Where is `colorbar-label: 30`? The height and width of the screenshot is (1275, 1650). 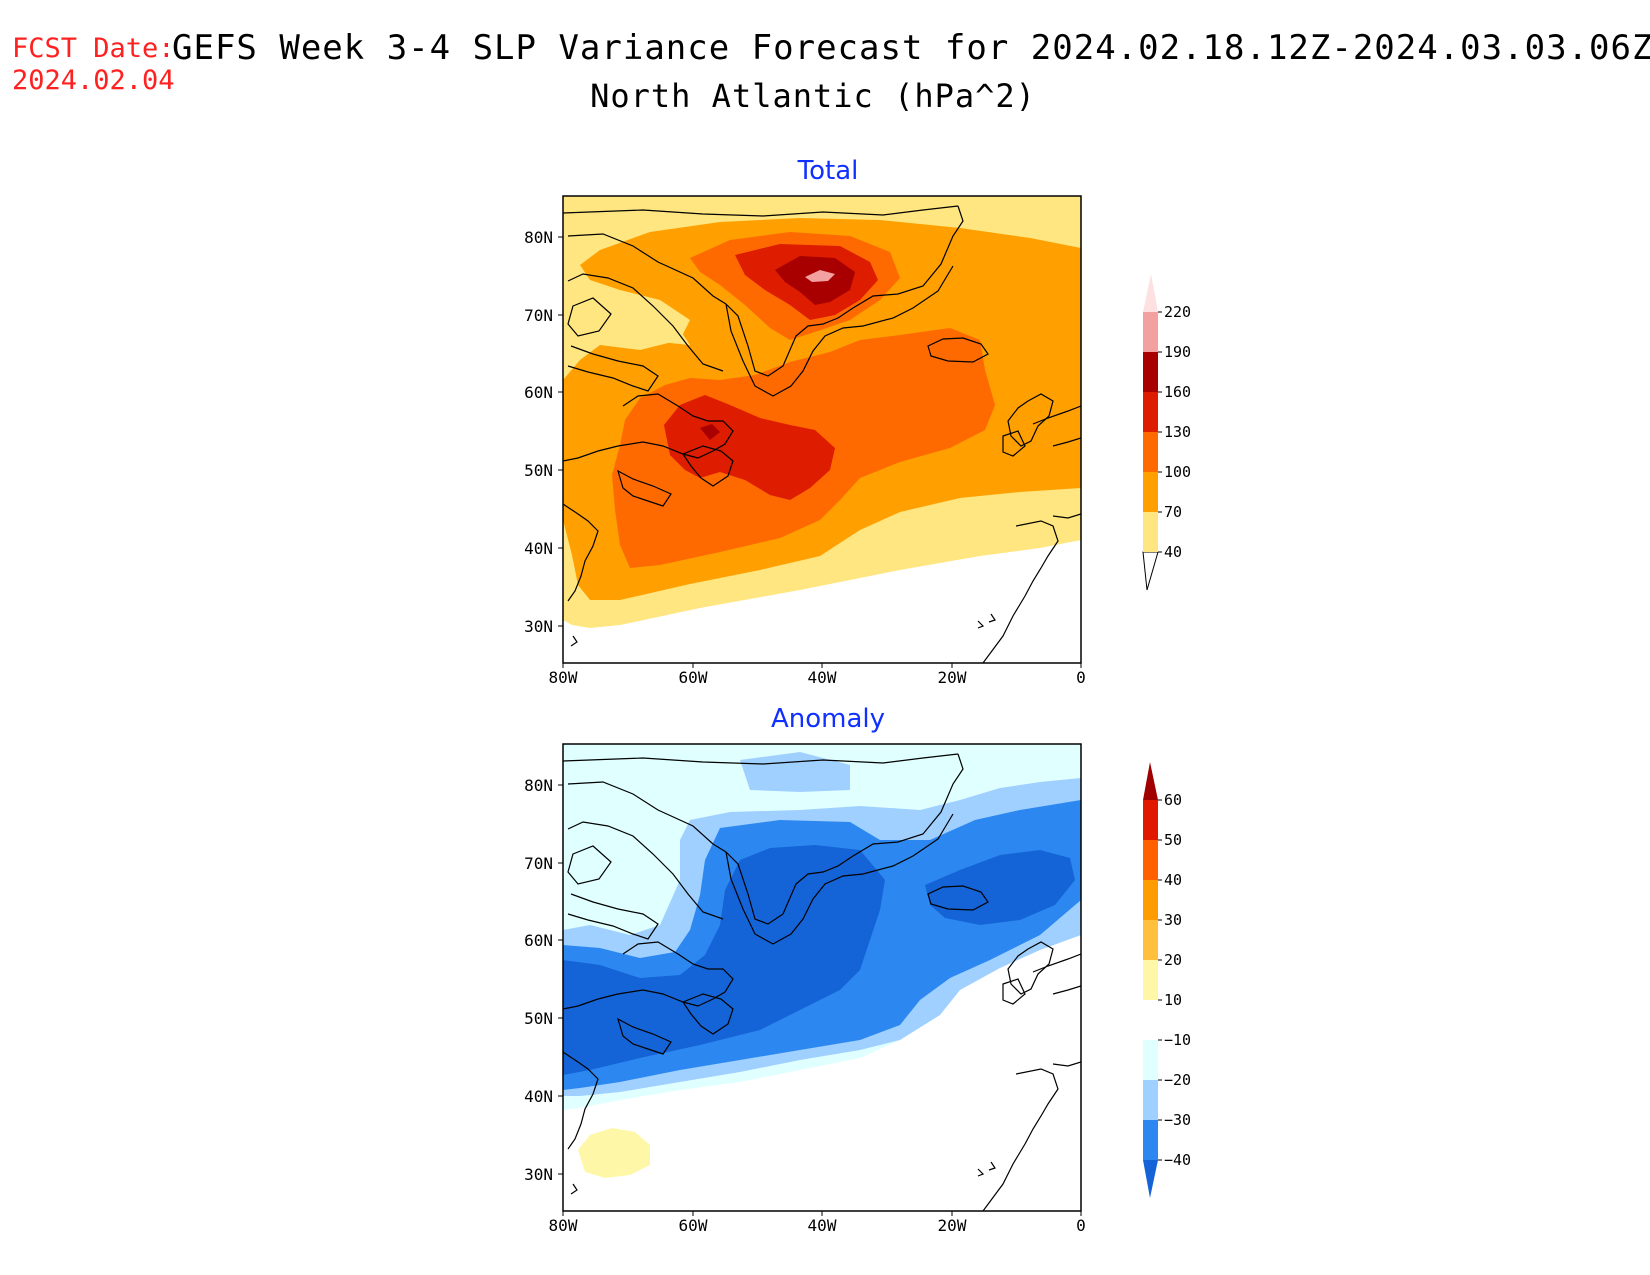
colorbar-label: 30 is located at coordinates (1173, 920).